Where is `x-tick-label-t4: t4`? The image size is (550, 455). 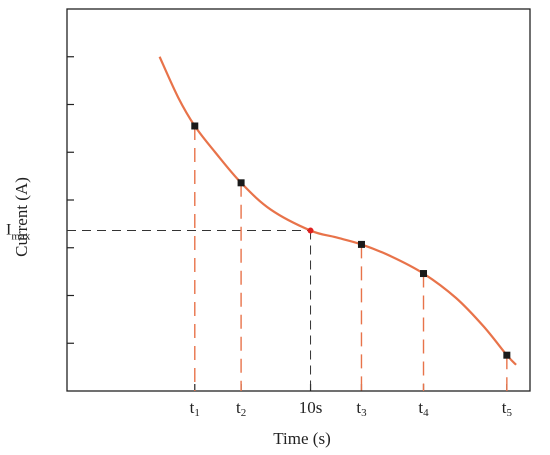
x-tick-label-t4: t4 is located at coordinates (423, 408).